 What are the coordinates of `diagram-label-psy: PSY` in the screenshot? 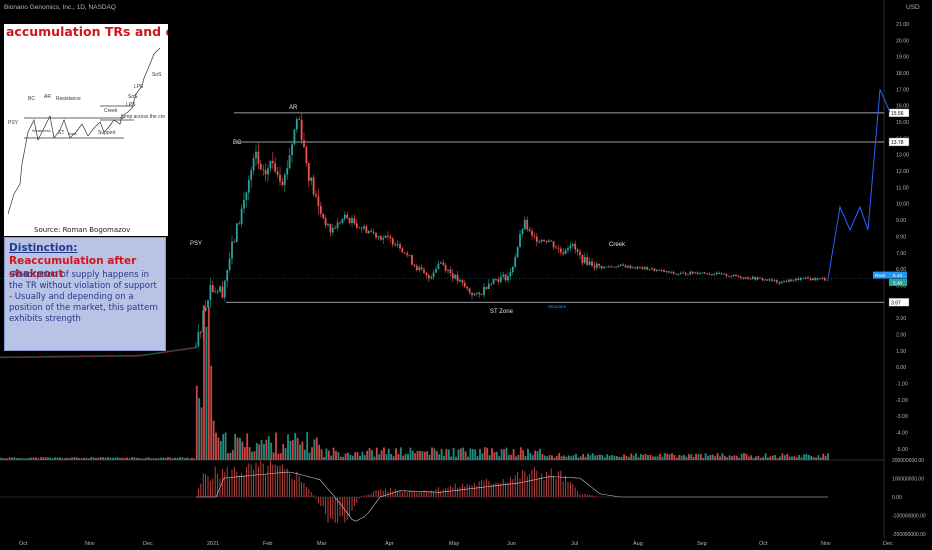 It's located at (13, 123).